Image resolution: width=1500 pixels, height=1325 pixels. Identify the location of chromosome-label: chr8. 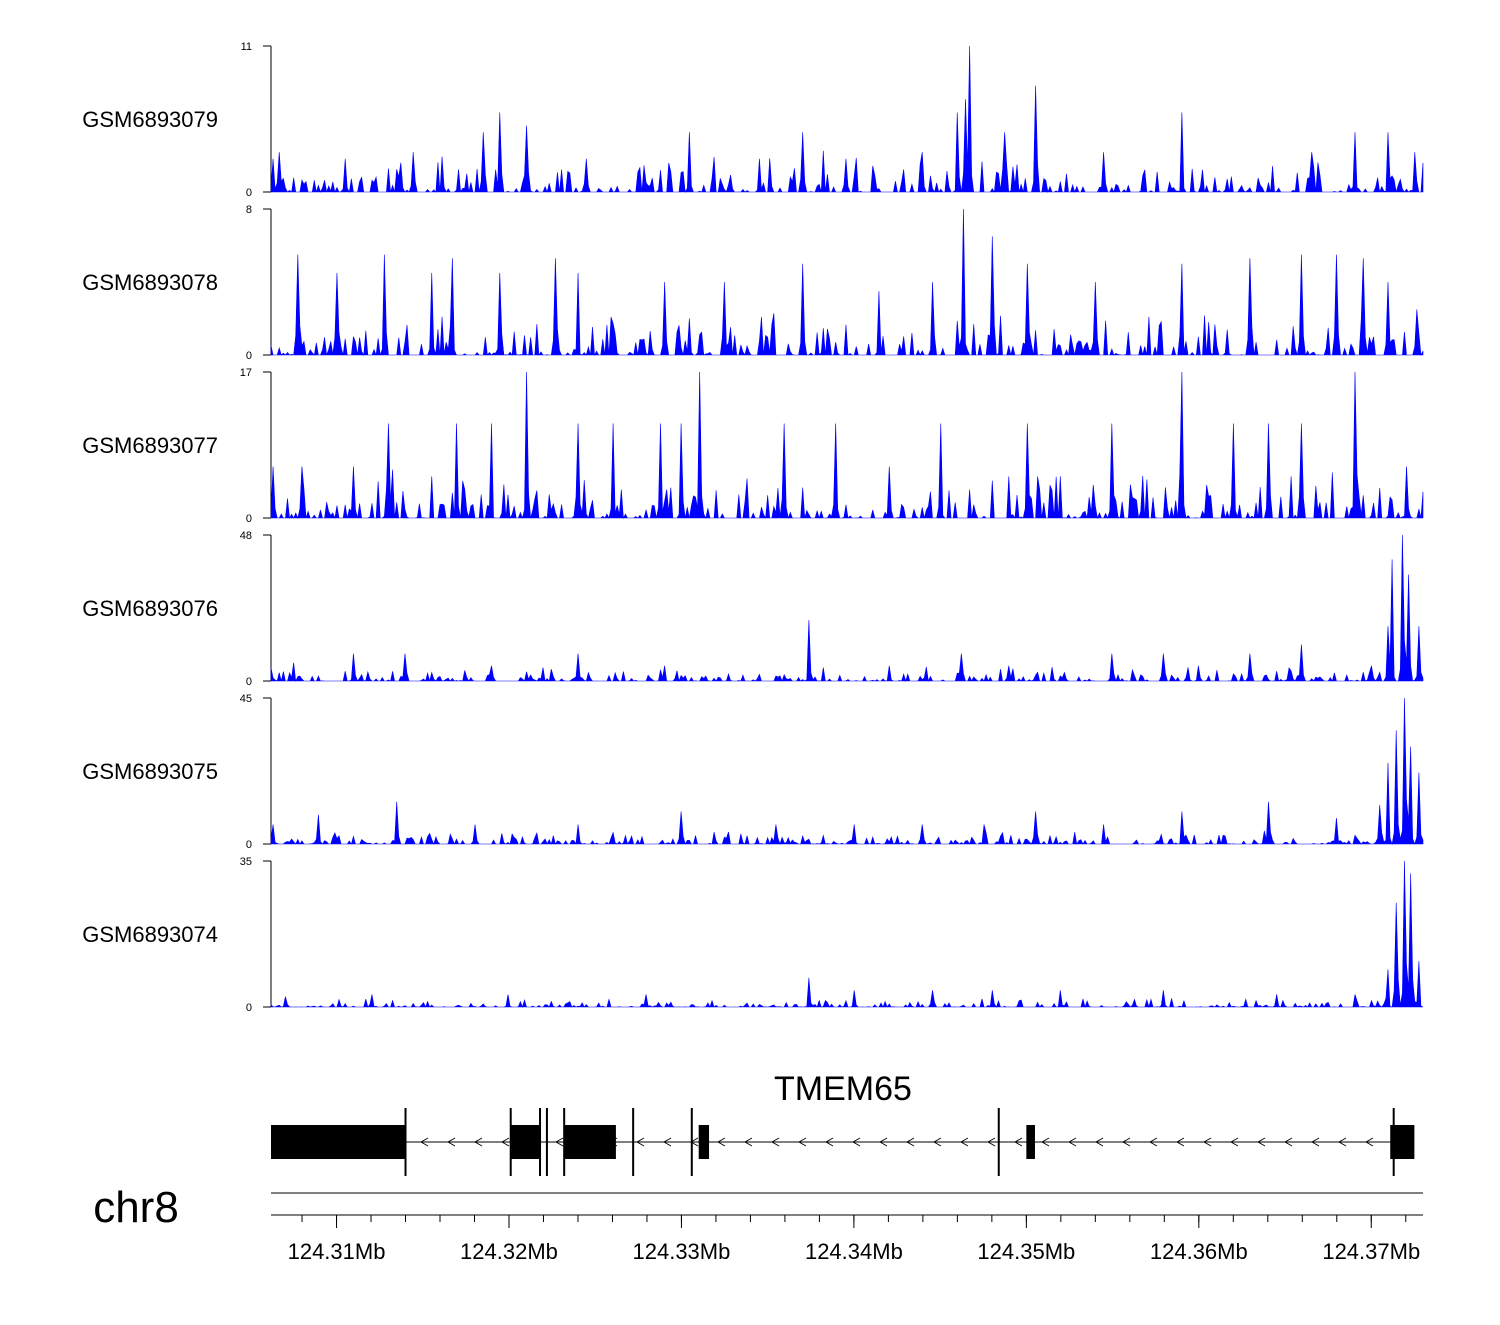
(136, 1207).